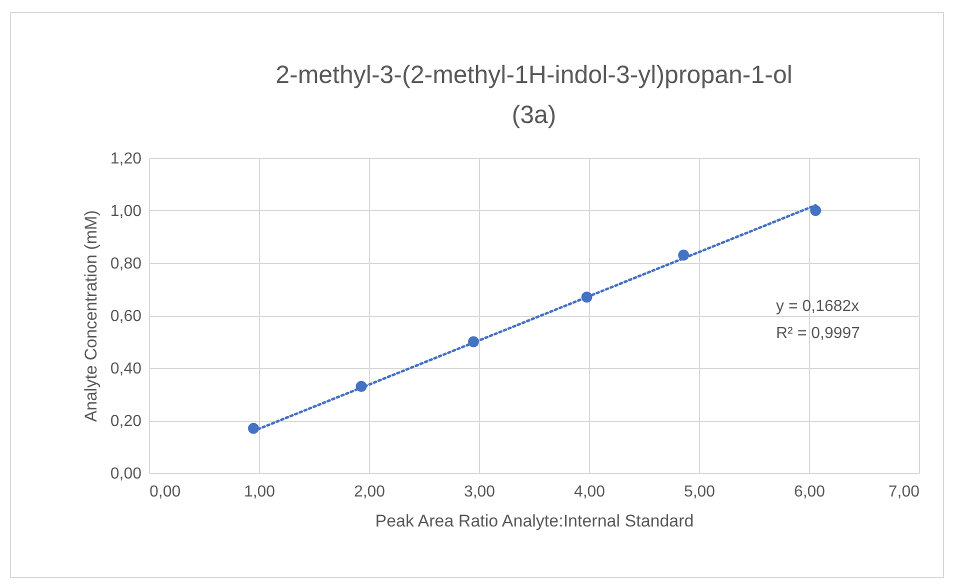 This screenshot has height=584, width=958. I want to click on annotation: y = 0,1682x, so click(818, 306).